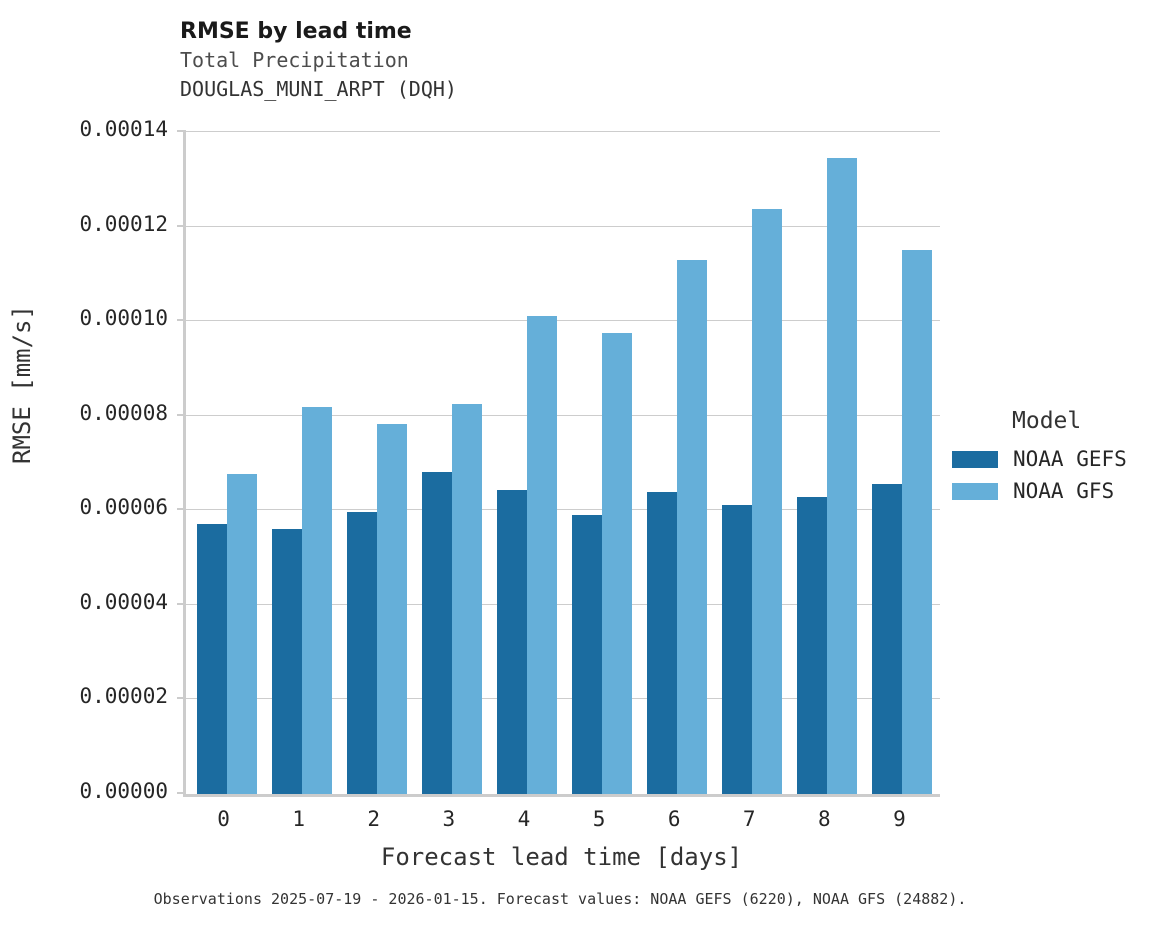 This screenshot has width=1175, height=927. I want to click on y-axis-tick-label: 0.00000, so click(123, 791).